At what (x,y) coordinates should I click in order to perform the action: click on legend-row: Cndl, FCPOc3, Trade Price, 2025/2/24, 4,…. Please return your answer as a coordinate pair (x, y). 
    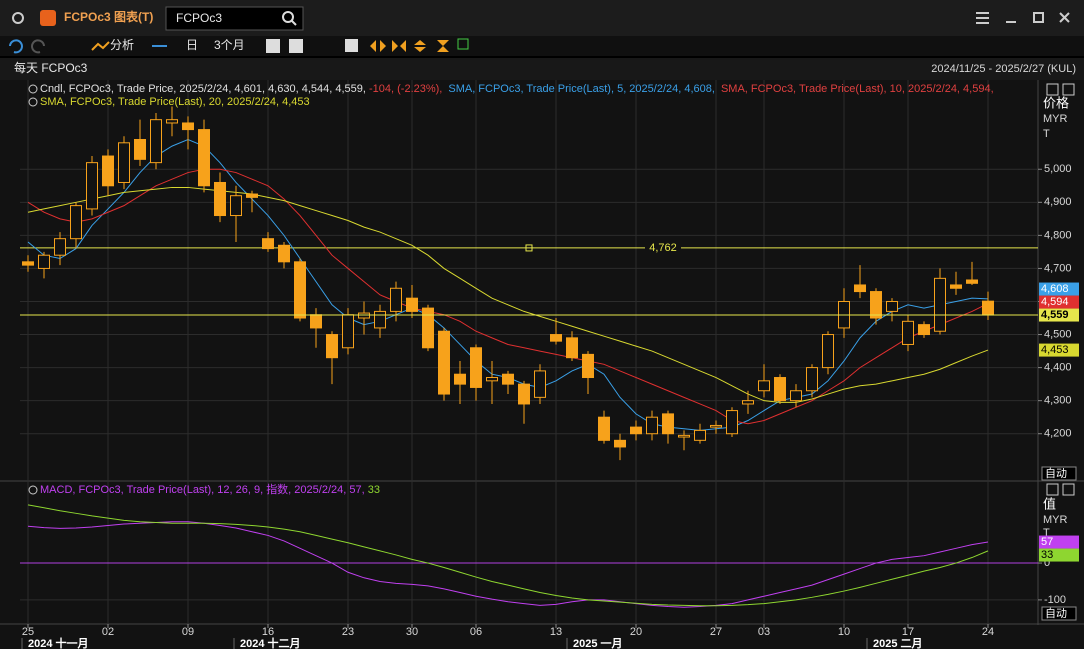
    Looking at the image, I should click on (517, 89).